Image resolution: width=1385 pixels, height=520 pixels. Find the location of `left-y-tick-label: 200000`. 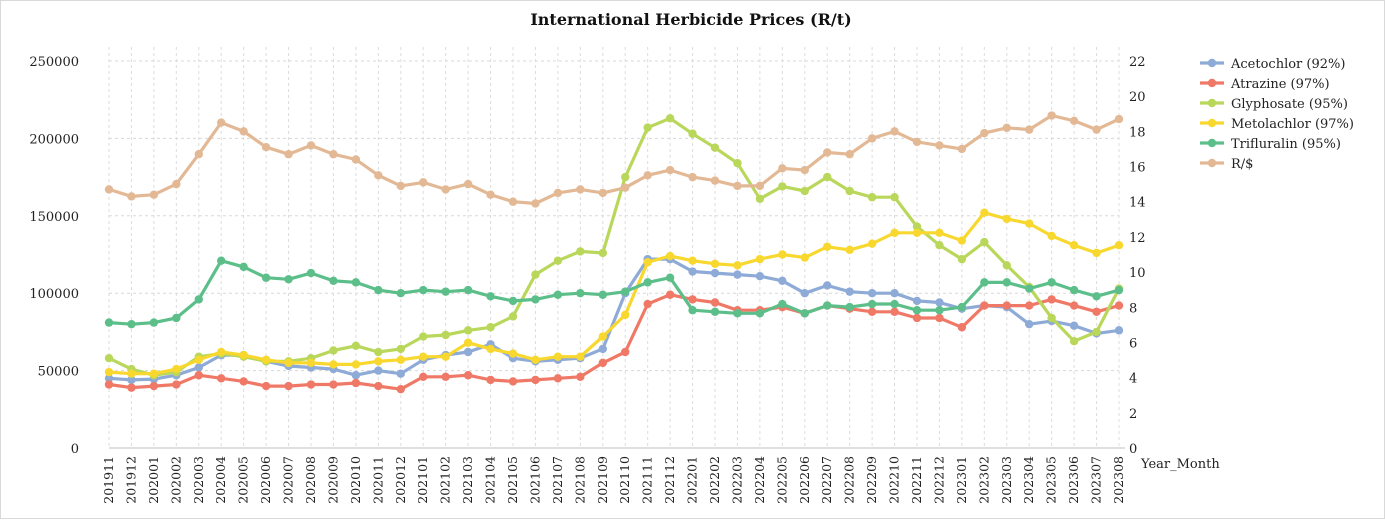

left-y-tick-label: 200000 is located at coordinates (54, 139).